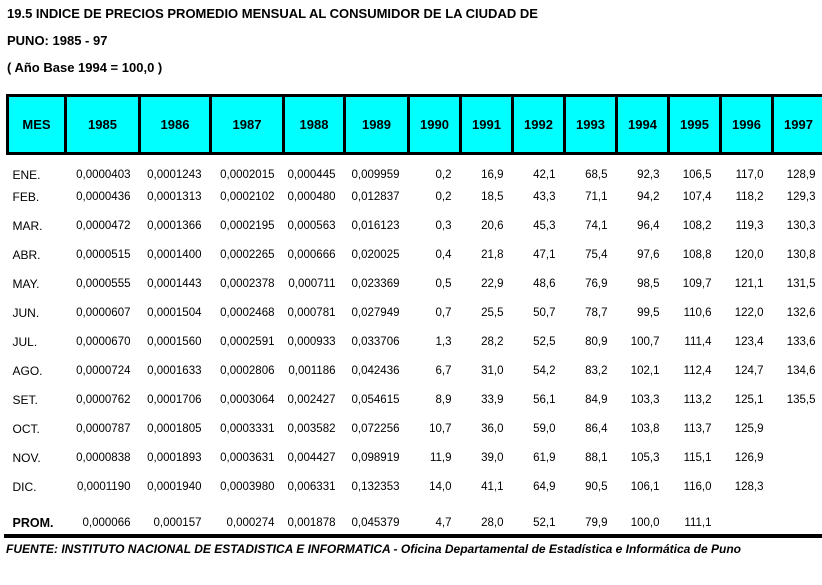 Image resolution: width=822 pixels, height=585 pixels. Describe the element at coordinates (492, 255) in the screenshot. I see `value-cell: 21,8` at that location.